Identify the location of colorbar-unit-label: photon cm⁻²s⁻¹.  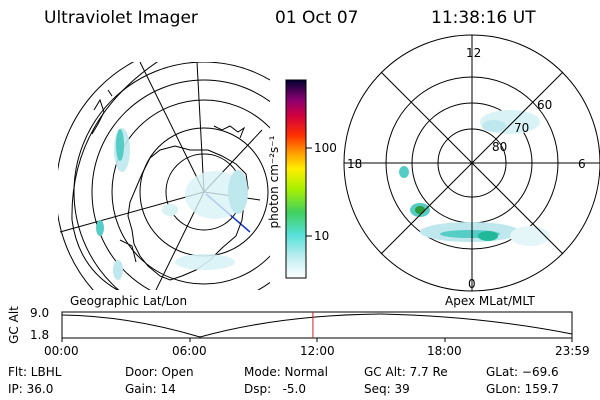
(274, 182).